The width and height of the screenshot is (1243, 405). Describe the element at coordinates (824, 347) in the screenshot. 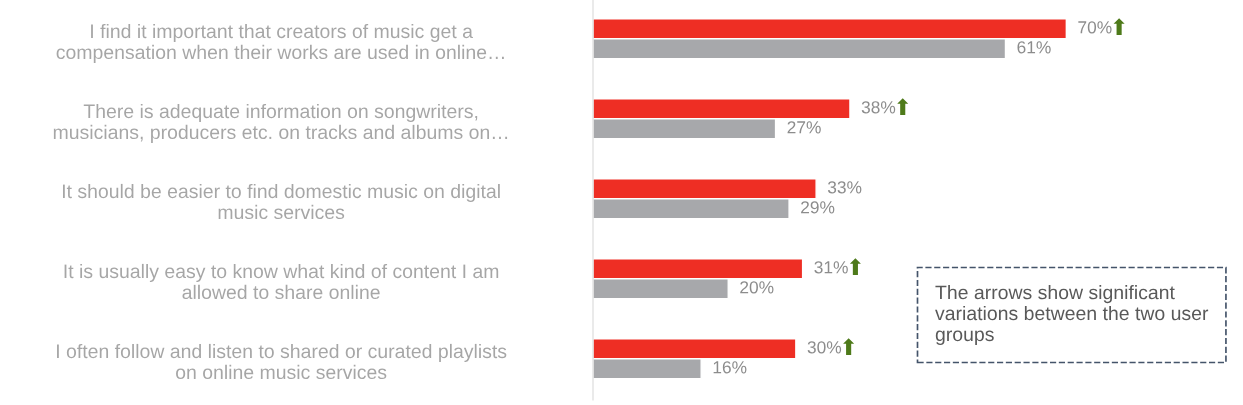

I see `data-label: 30%` at that location.